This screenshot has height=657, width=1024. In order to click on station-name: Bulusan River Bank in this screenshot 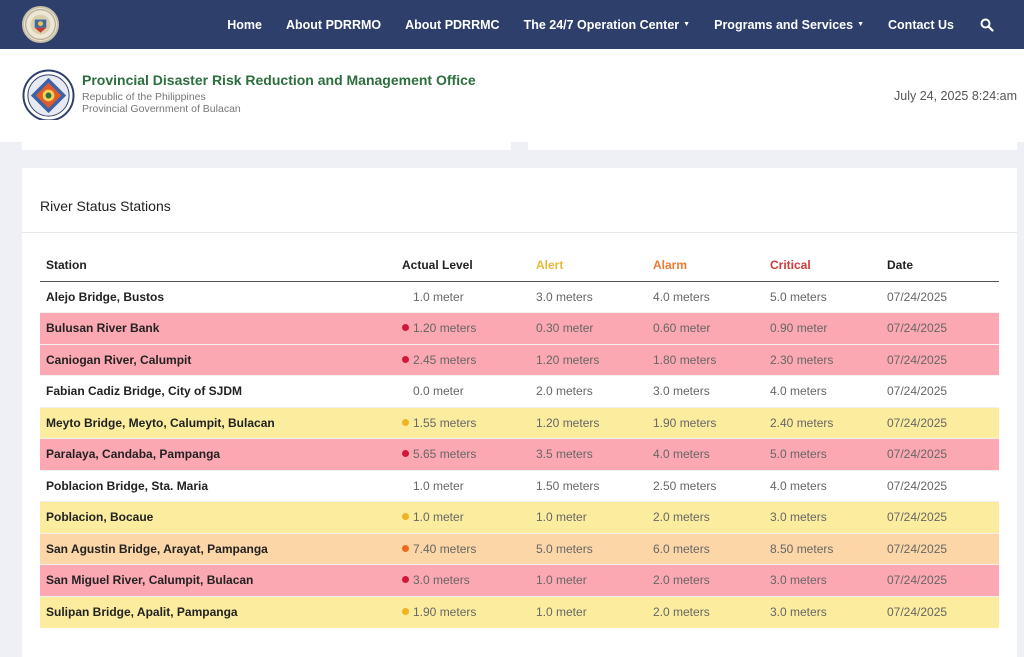, I will do `click(218, 328)`.